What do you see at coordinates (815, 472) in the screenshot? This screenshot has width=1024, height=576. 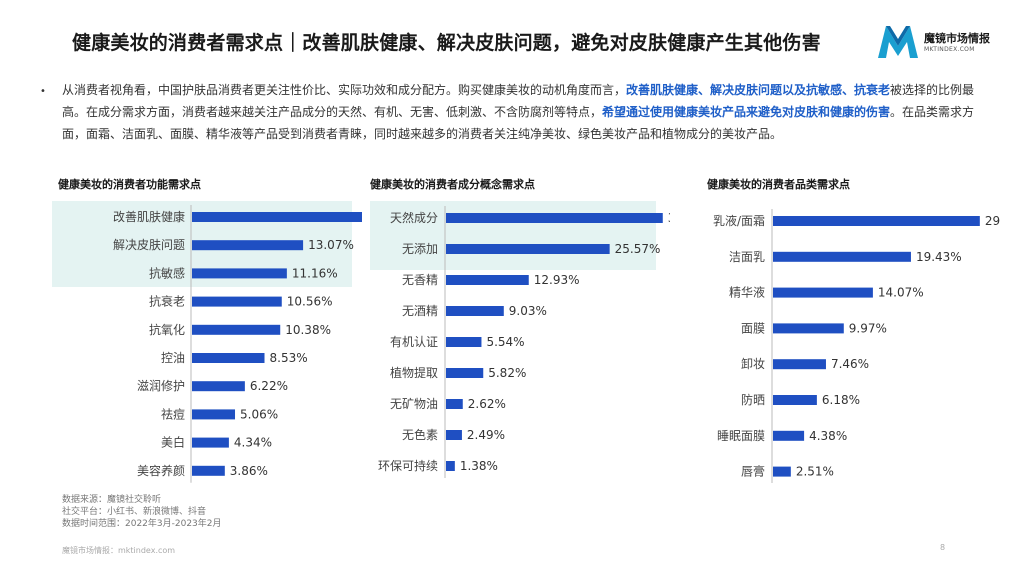 I see `data-label: 2.51%` at bounding box center [815, 472].